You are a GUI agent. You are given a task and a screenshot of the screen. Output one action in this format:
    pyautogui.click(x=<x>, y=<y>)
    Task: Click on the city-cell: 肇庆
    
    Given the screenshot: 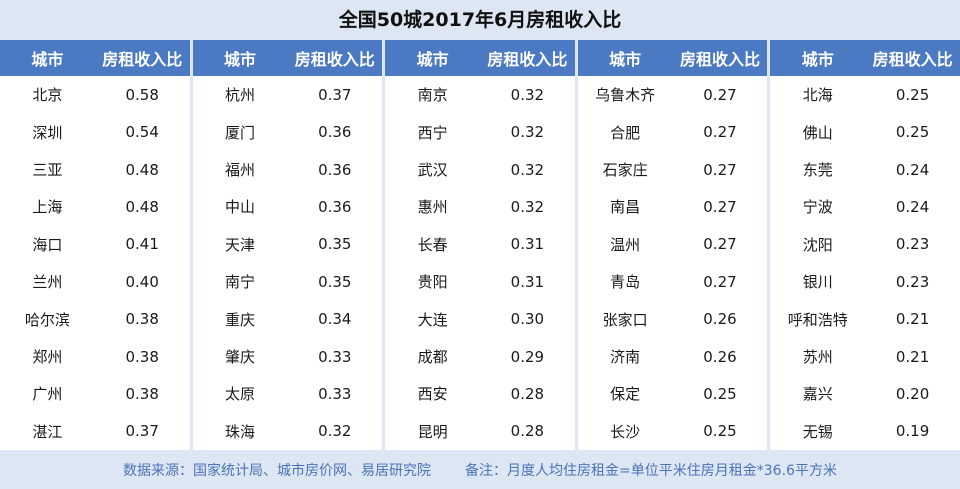 What is the action you would take?
    pyautogui.click(x=239, y=357)
    